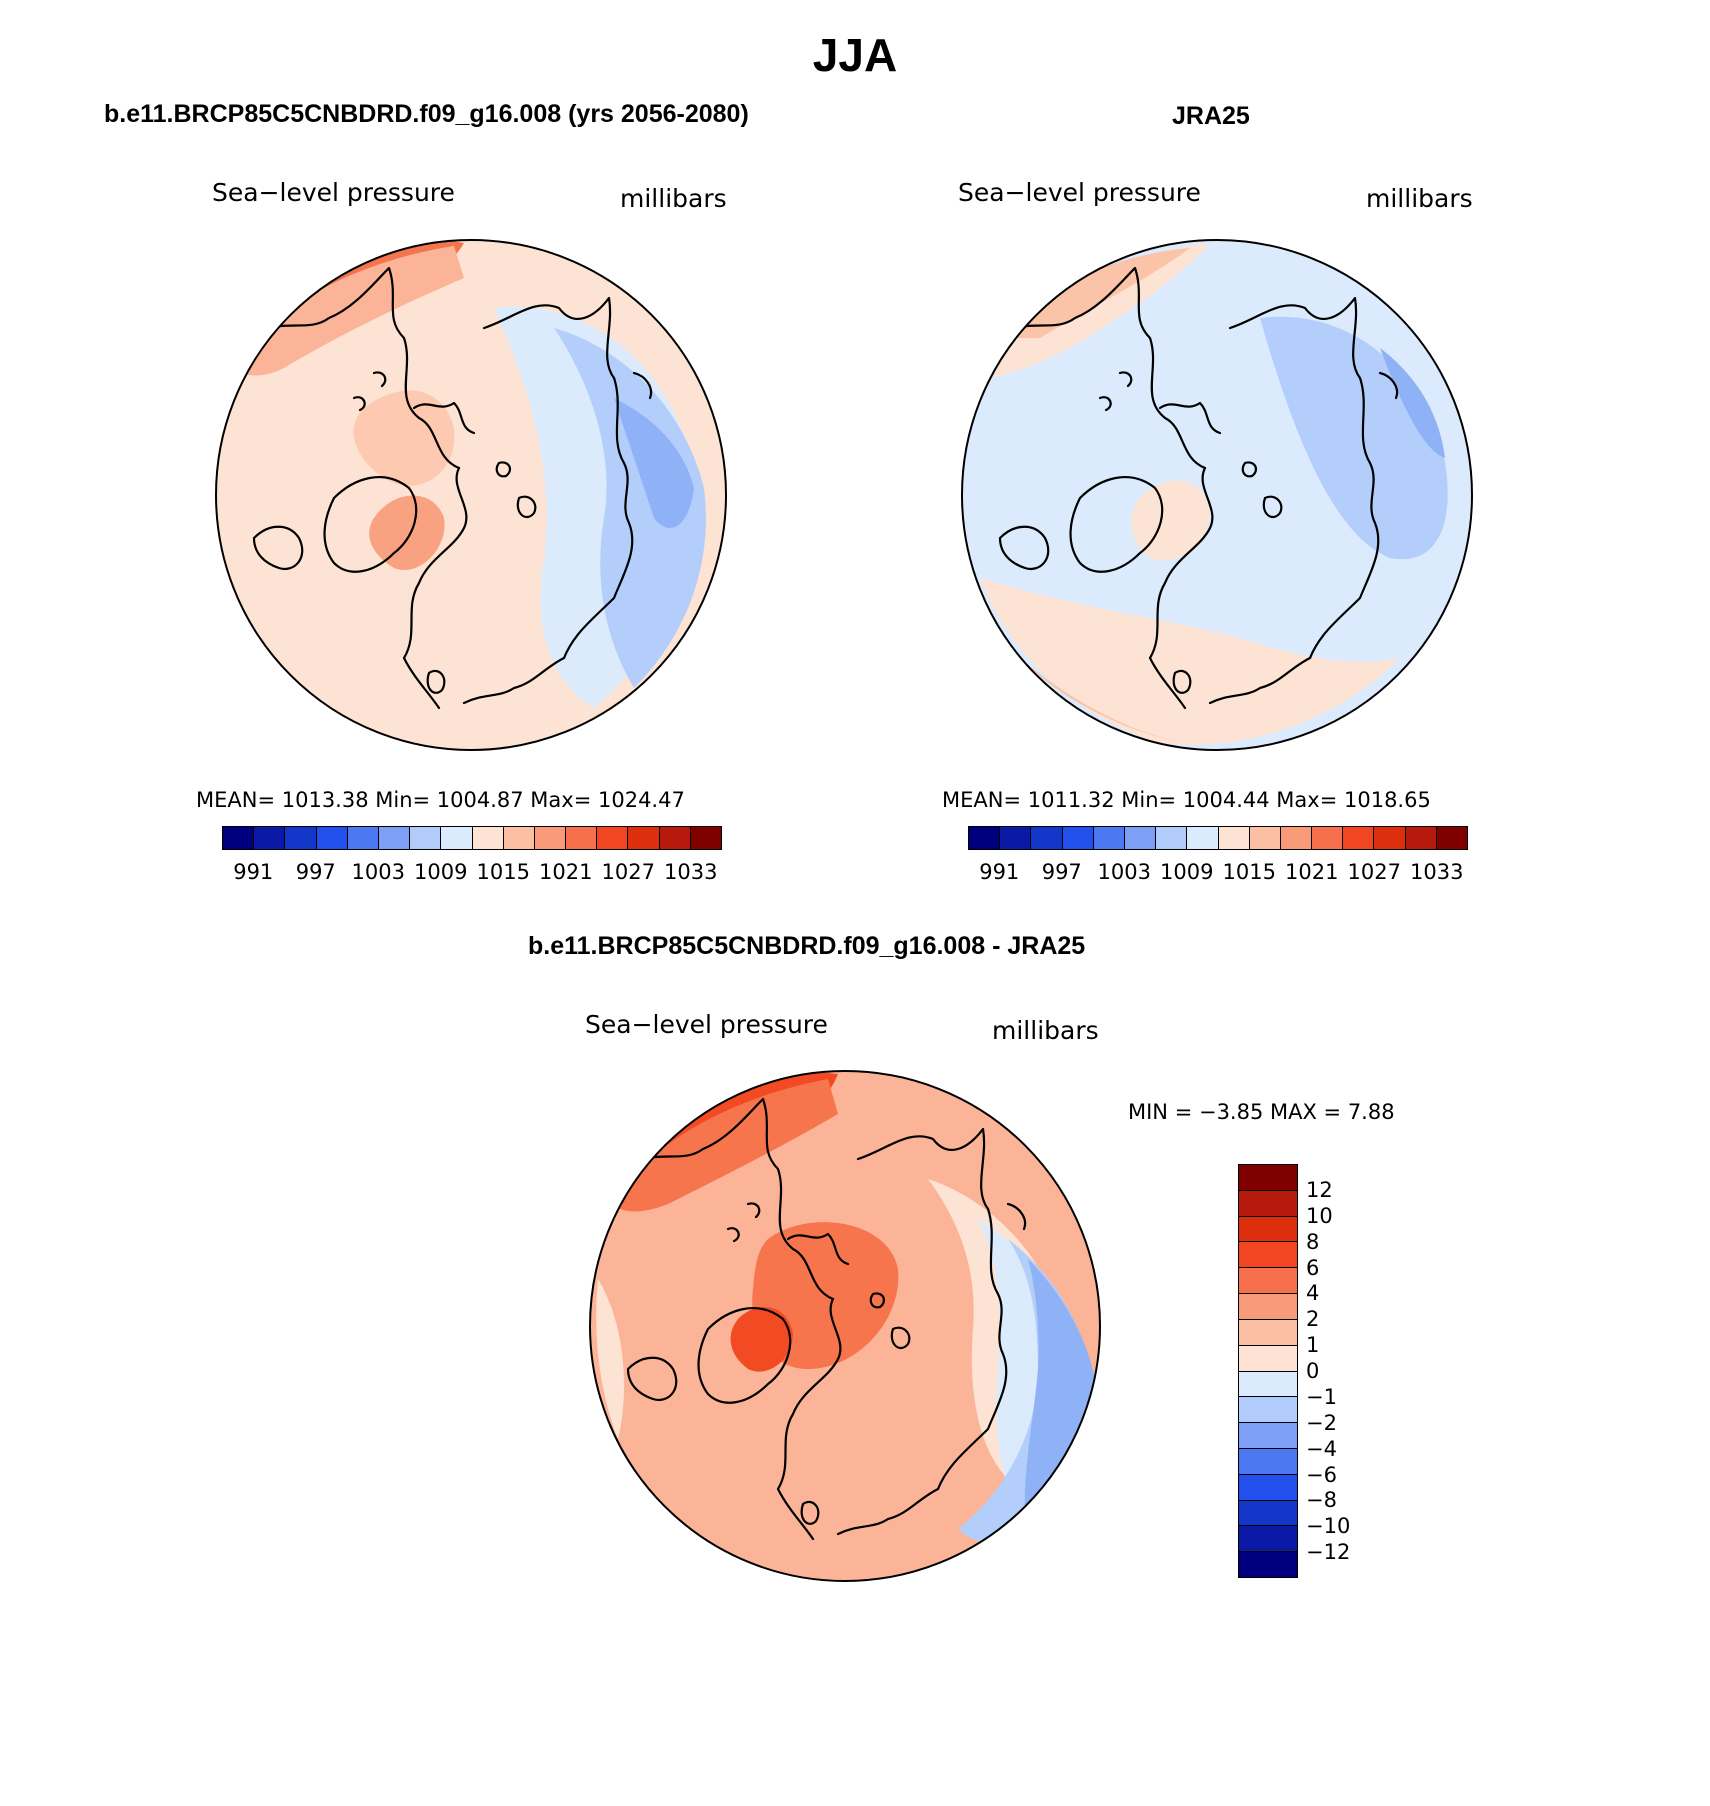  Describe the element at coordinates (725, 1145) in the screenshot. I see `pressure-zone-pacific-mid` at that location.